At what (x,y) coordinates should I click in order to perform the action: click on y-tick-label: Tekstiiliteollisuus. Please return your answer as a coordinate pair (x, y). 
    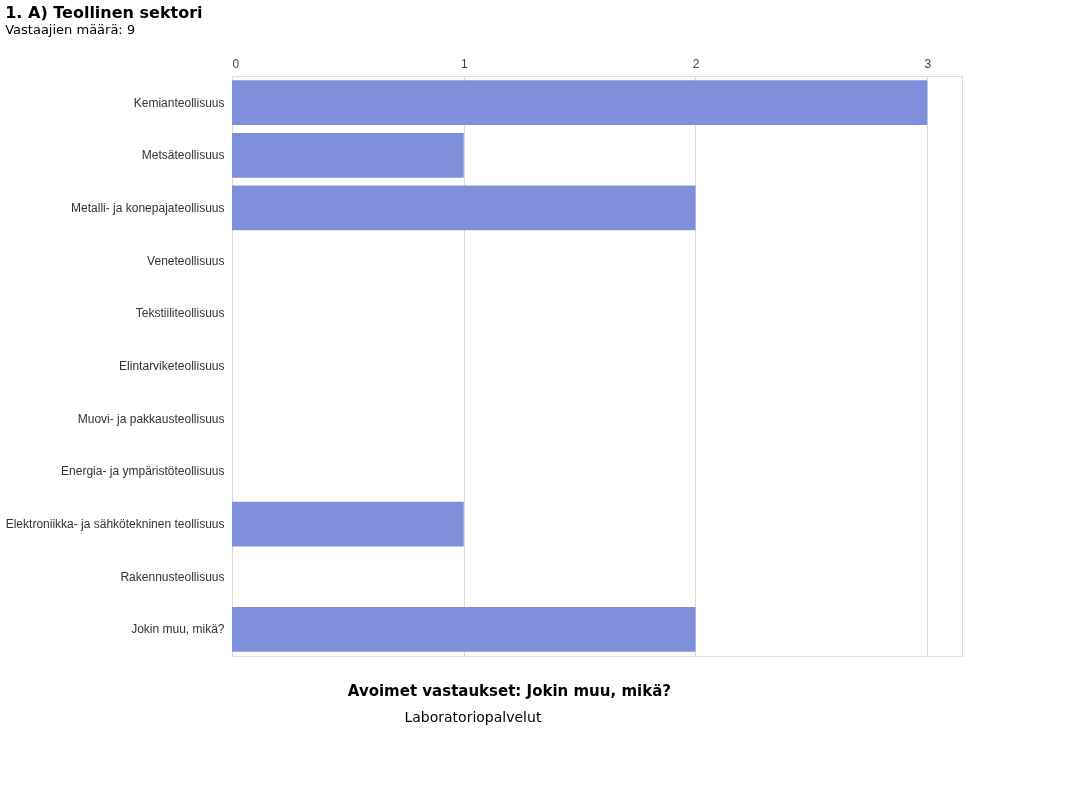
    Looking at the image, I should click on (180, 313).